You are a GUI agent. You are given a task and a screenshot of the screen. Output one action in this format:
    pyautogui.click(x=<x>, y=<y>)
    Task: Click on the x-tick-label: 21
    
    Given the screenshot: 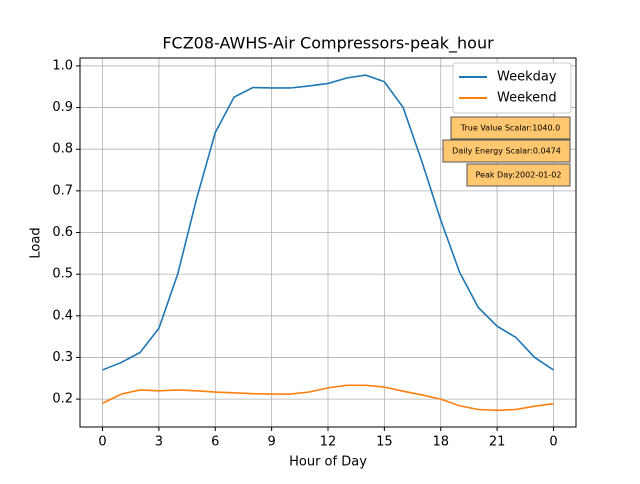 What is the action you would take?
    pyautogui.click(x=497, y=442)
    